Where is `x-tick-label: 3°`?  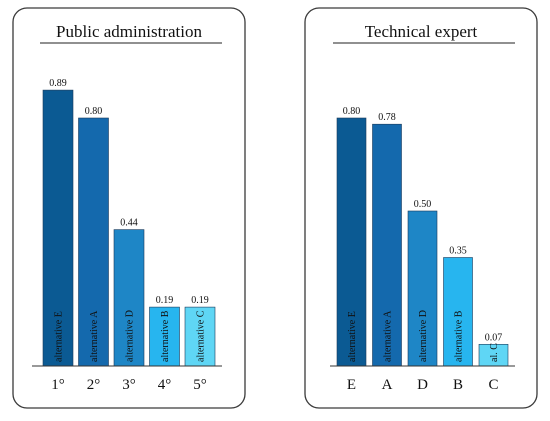
x-tick-label: 3° is located at coordinates (129, 385).